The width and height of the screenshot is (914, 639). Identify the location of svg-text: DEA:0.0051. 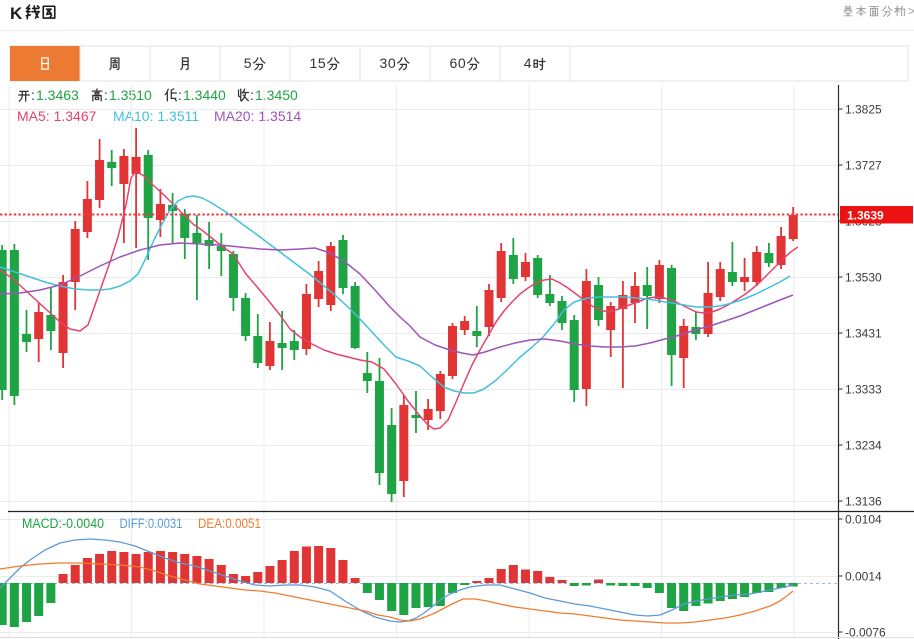
(229, 523).